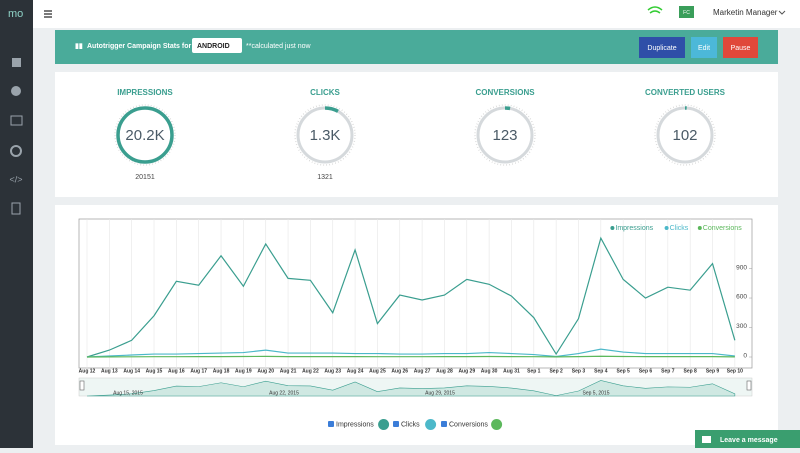 The image size is (800, 453). I want to click on icon-home, so click(16, 62).